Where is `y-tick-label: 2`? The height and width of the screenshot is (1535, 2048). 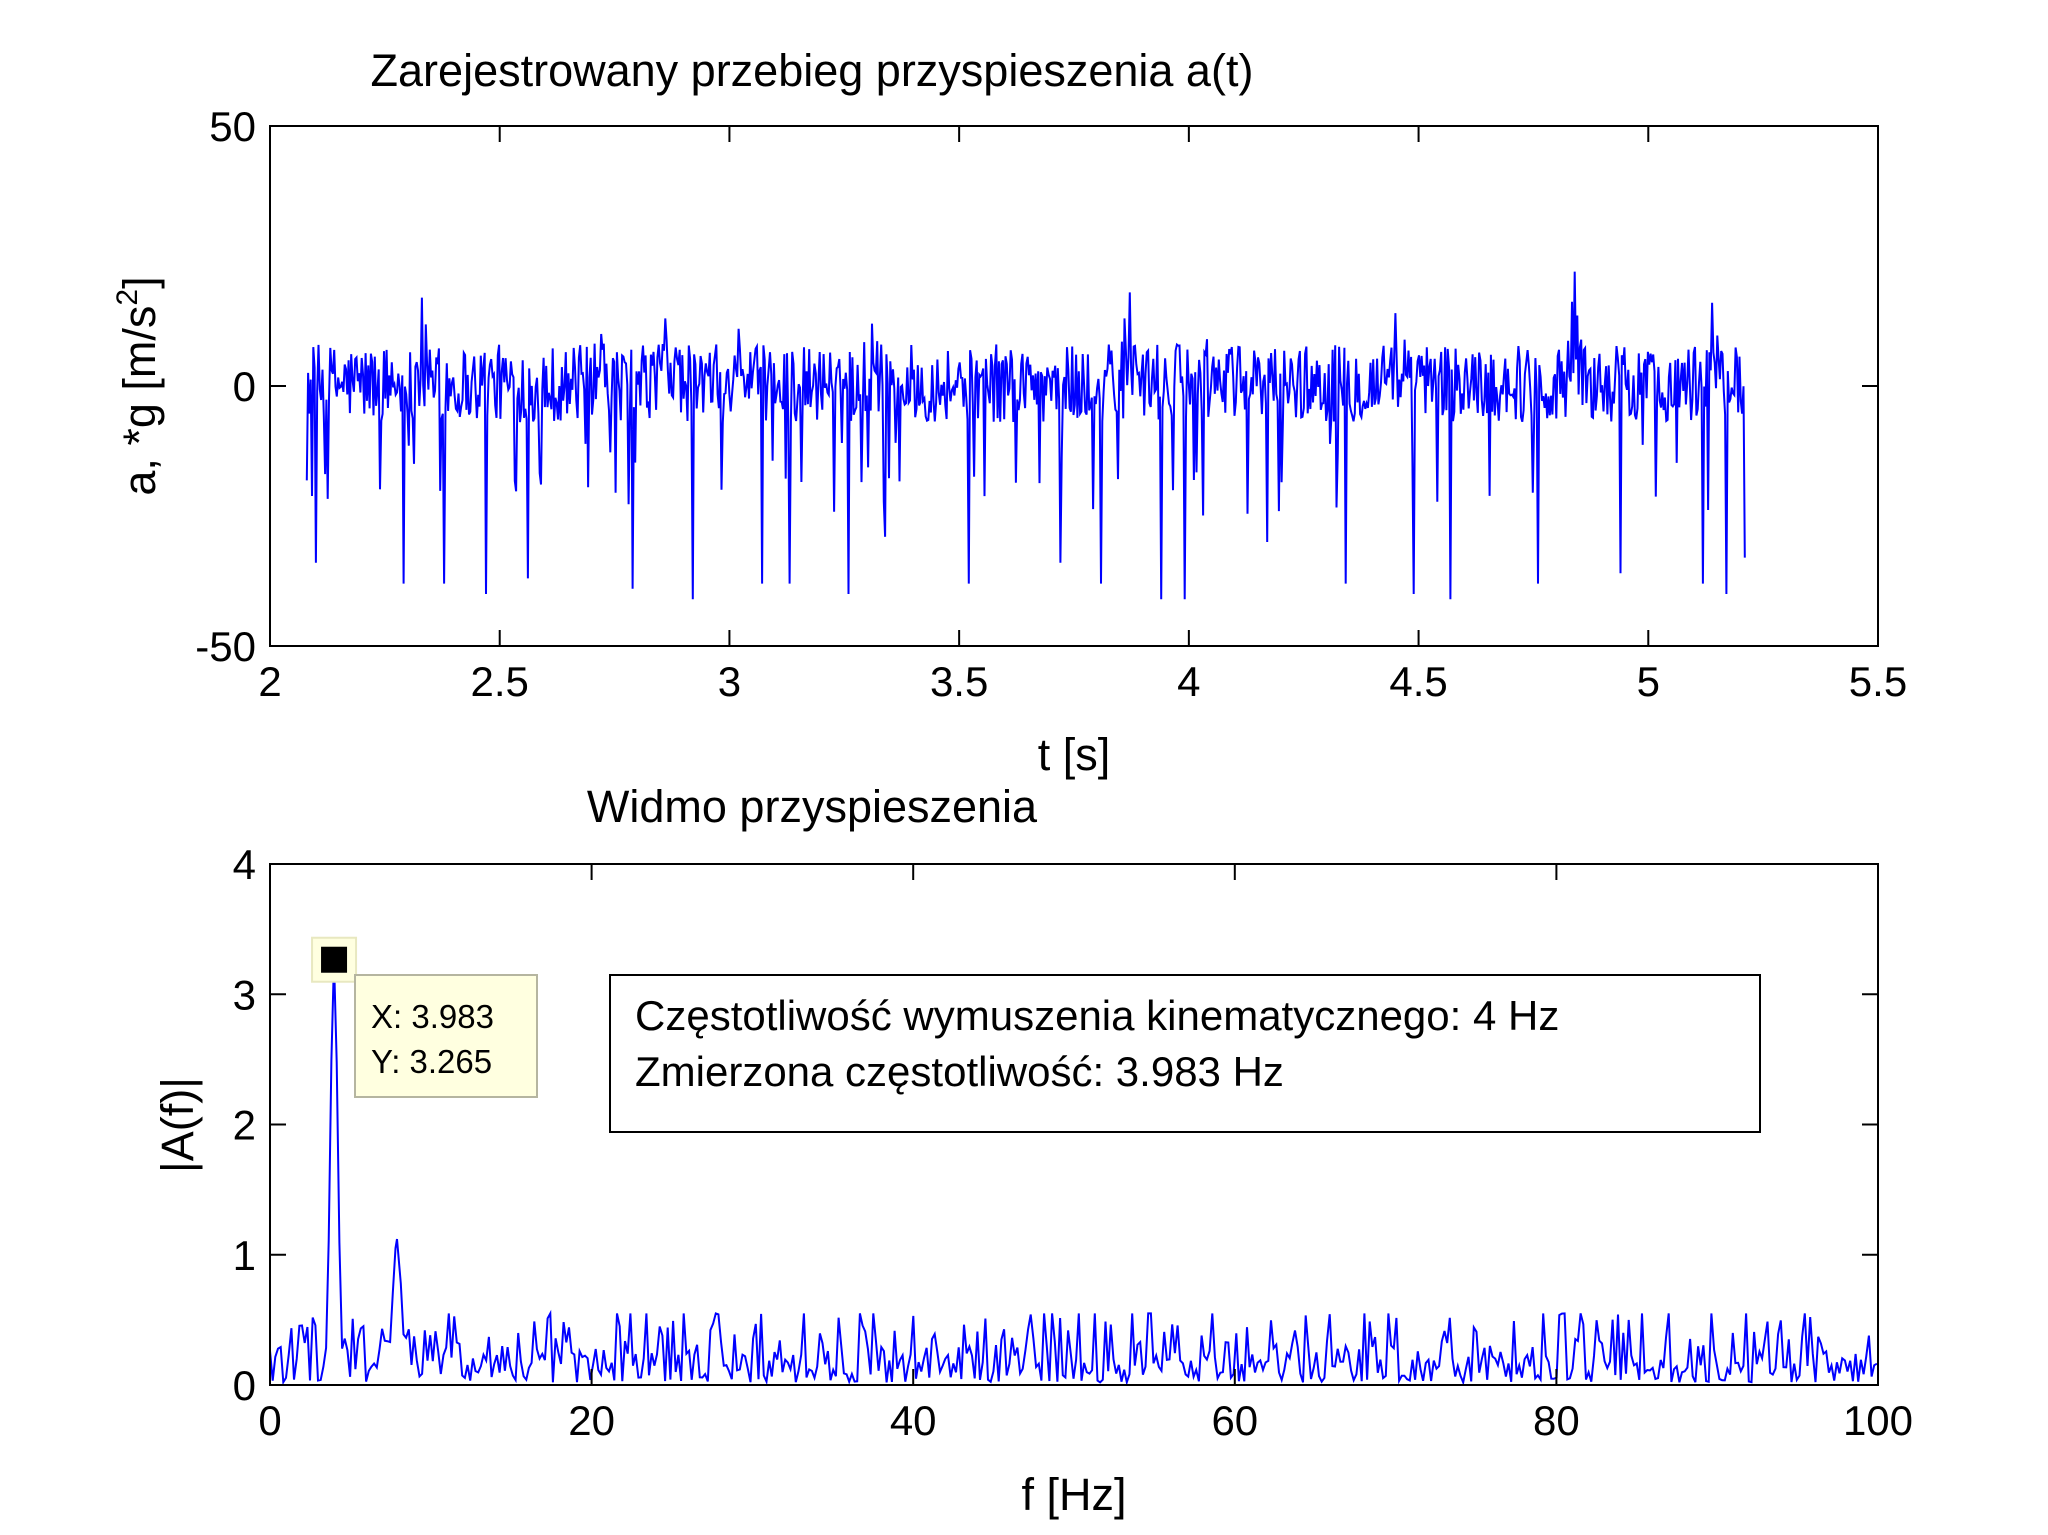 y-tick-label: 2 is located at coordinates (244, 1125).